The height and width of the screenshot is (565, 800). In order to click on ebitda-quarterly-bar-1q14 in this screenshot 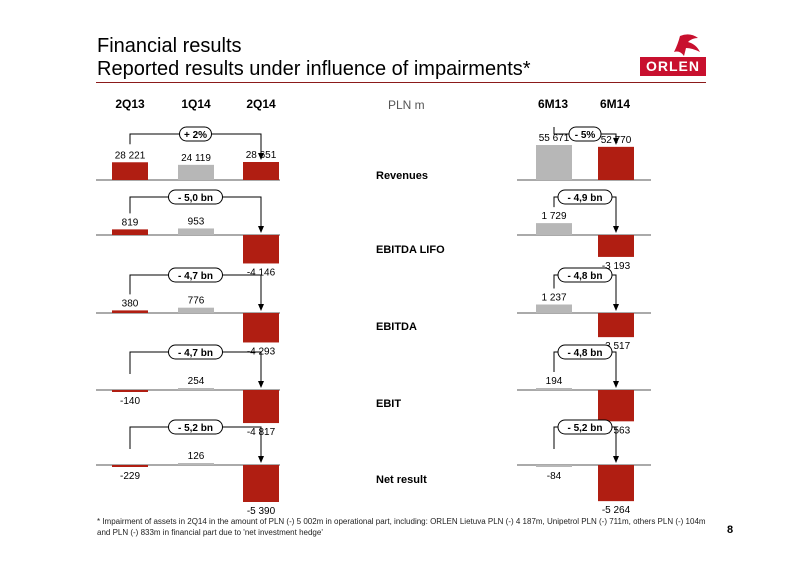, I will do `click(196, 310)`.